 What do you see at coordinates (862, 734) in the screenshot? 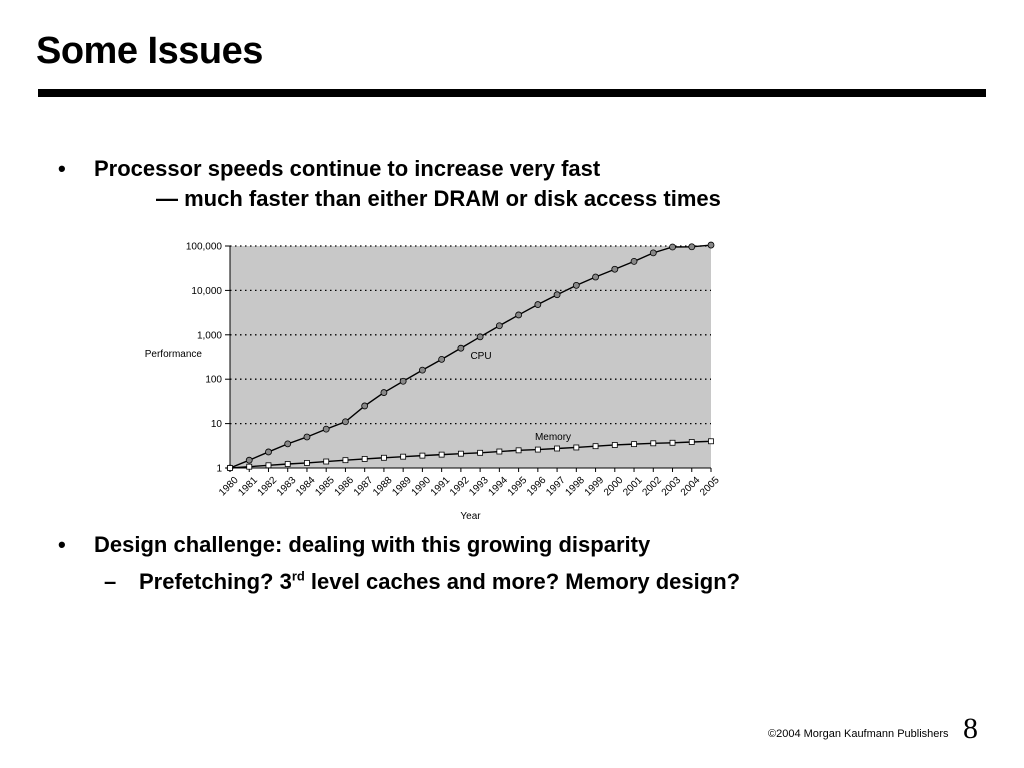
I see `copyright-text: 2004 Morgan Kaufmann Publishers` at bounding box center [862, 734].